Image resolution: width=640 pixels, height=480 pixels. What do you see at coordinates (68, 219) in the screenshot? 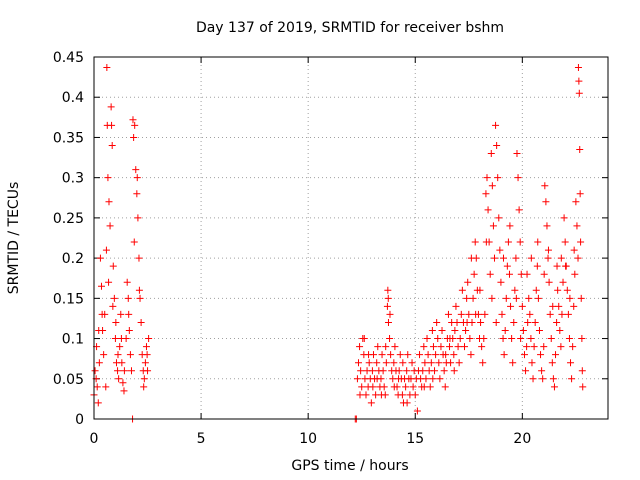
I see `y-tick-label: 0.25` at bounding box center [68, 219].